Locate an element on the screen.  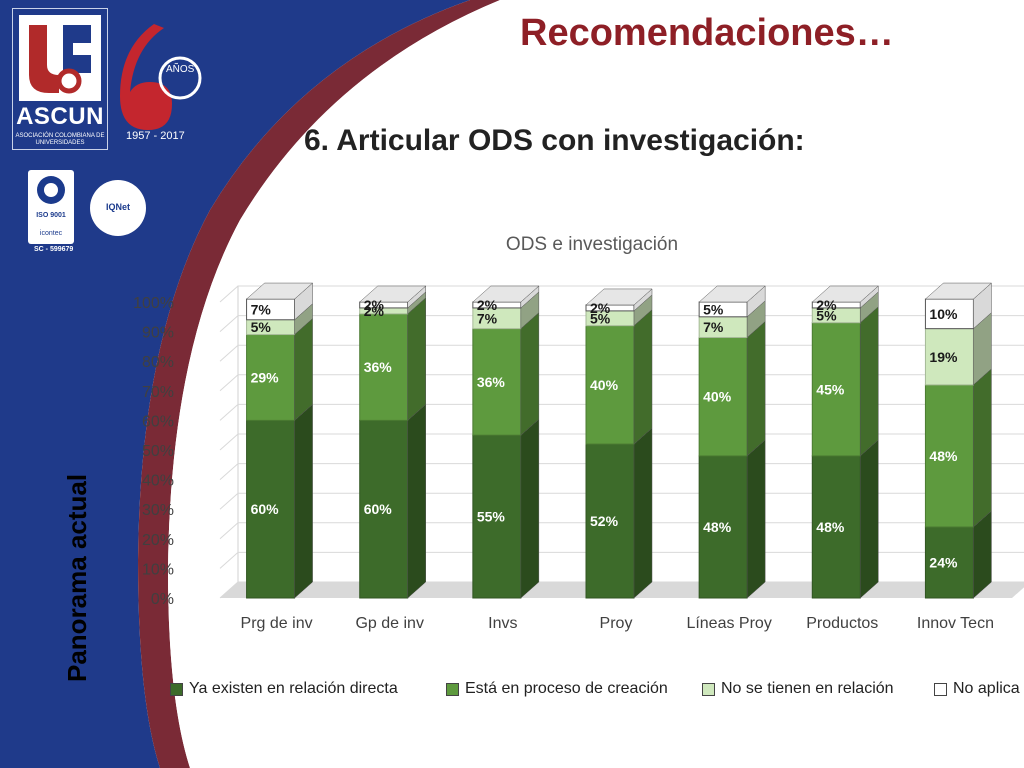
iso-label: ISO 9001 is located at coordinates (51, 215).